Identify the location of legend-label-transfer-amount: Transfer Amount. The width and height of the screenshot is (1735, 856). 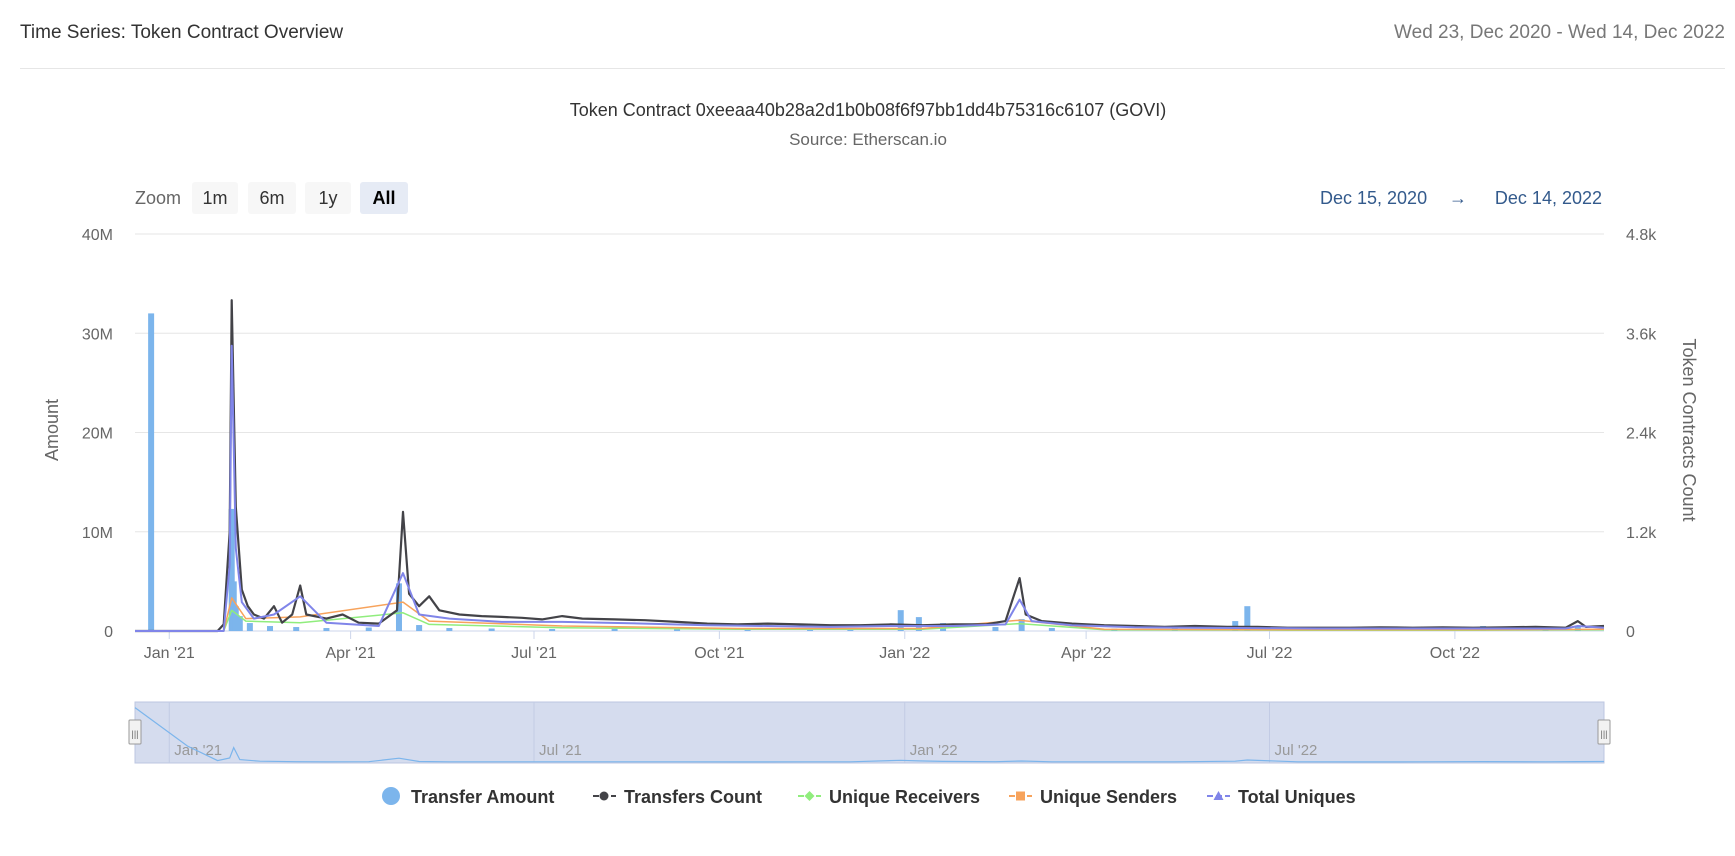
(482, 797).